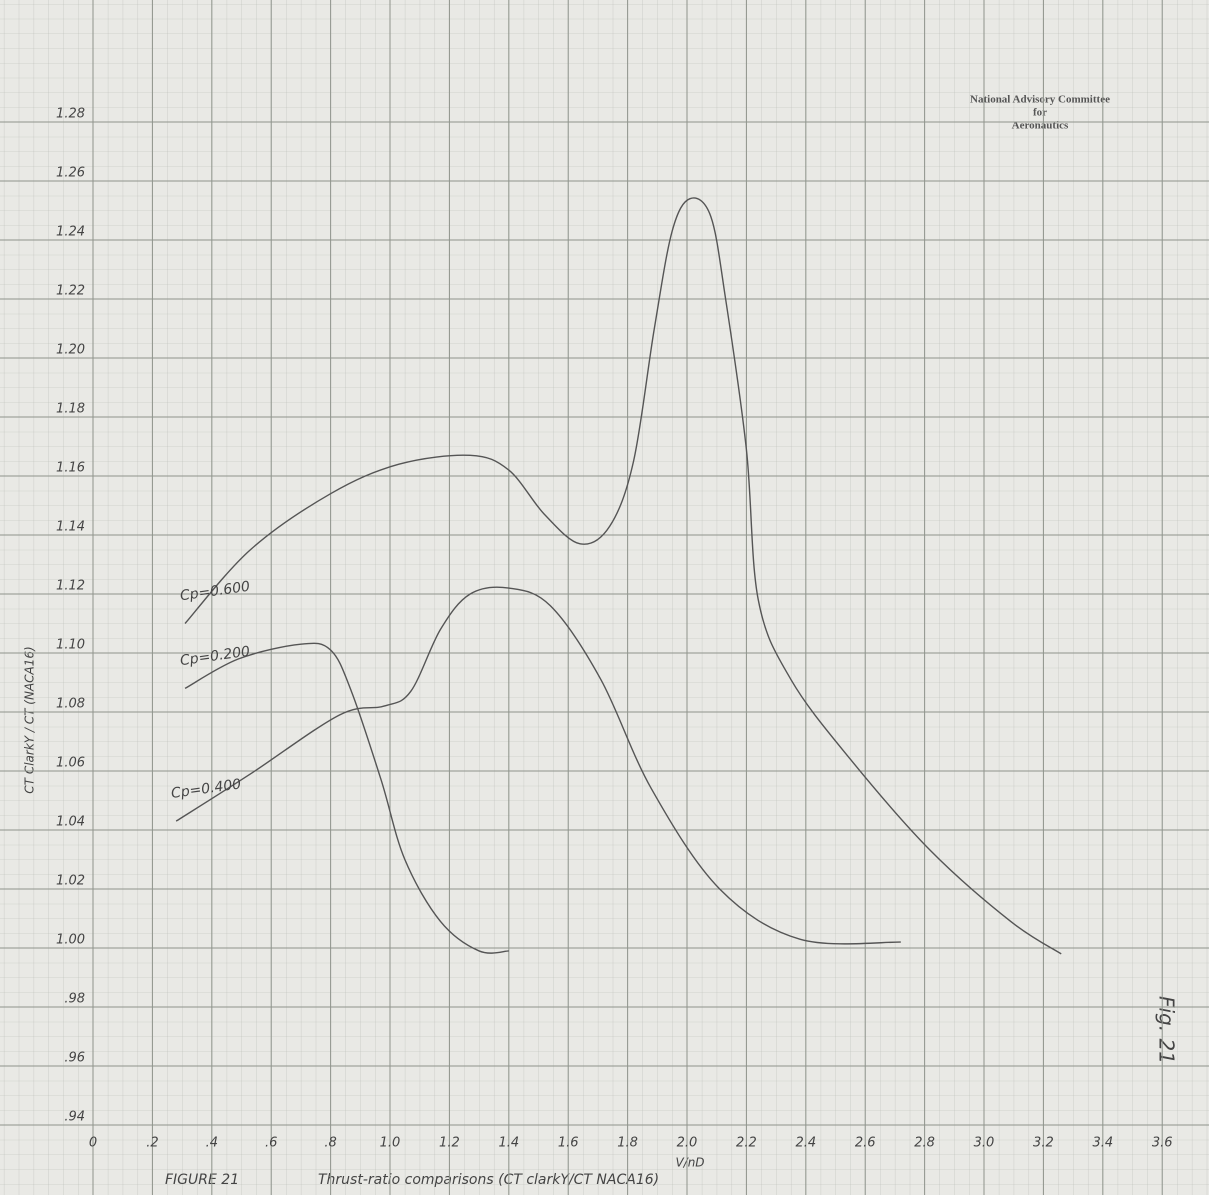 This screenshot has width=1209, height=1195. I want to click on y-tick-label: 1.26, so click(70, 173).